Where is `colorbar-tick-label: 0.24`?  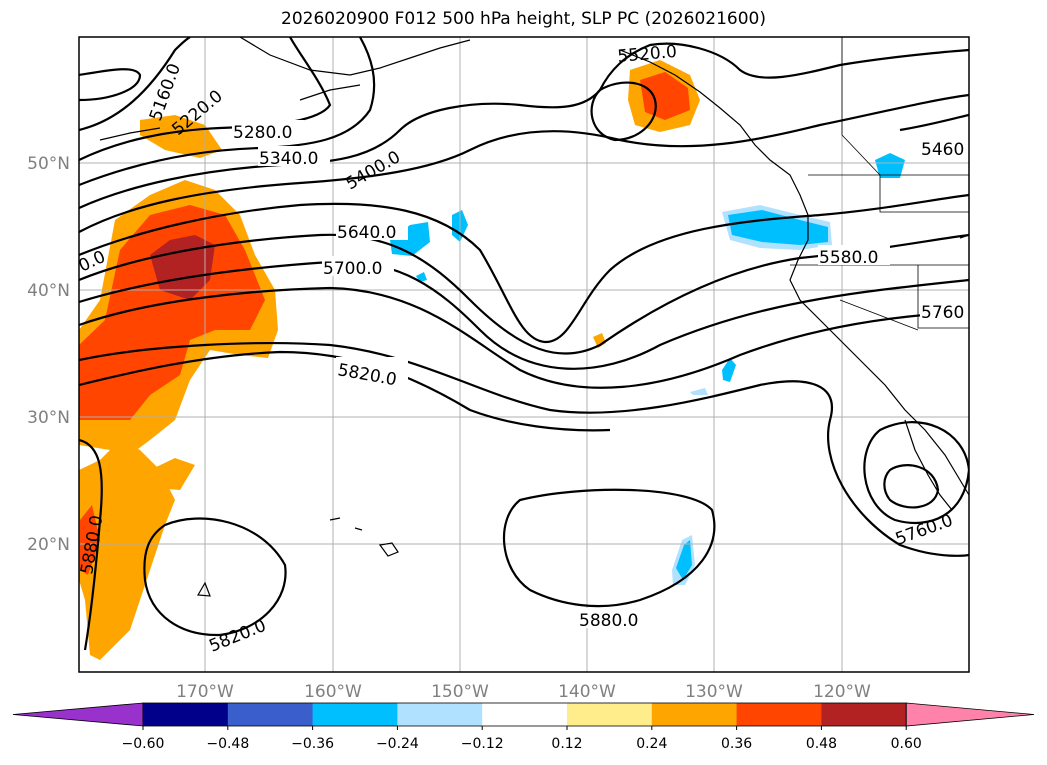
colorbar-tick-label: 0.24 is located at coordinates (651, 744).